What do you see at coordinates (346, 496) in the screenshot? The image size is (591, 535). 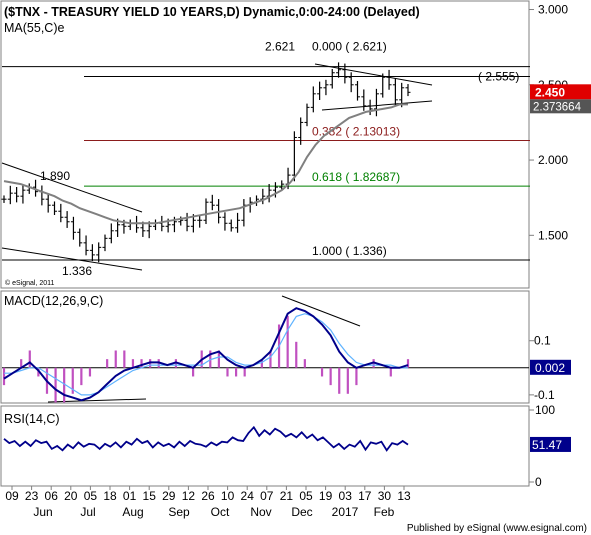 I see `x-tick-day-label: 03` at bounding box center [346, 496].